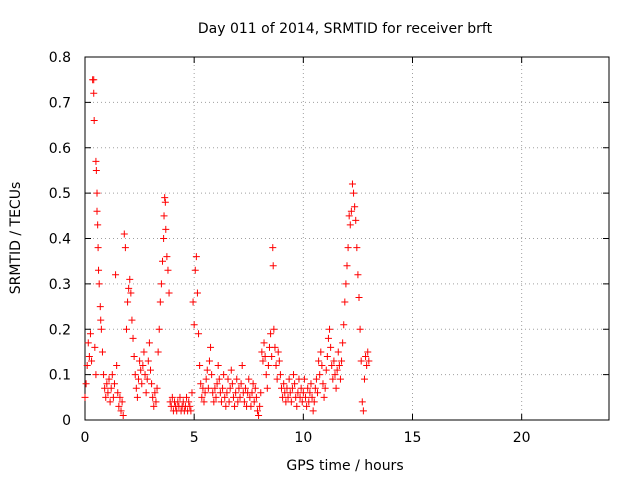  Describe the element at coordinates (60, 330) in the screenshot. I see `y-tick-label: 0.2` at that location.